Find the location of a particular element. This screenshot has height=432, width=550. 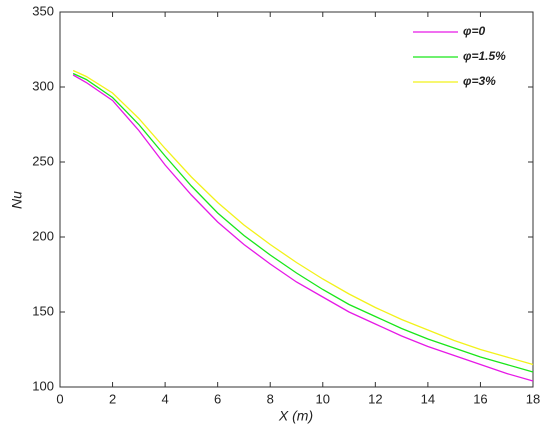

x-tick-label: 12 is located at coordinates (375, 398).